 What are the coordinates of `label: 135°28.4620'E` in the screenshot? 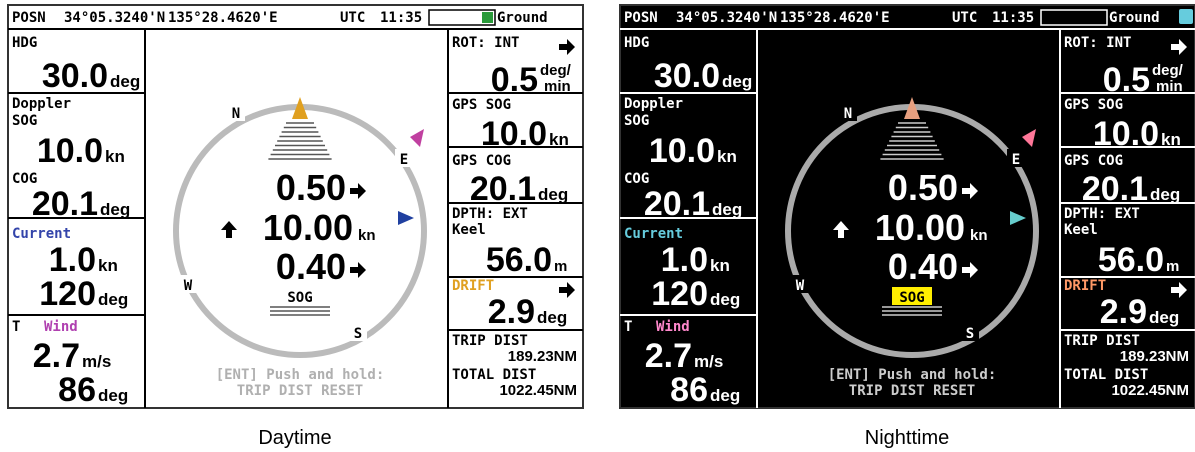 It's located at (223, 18).